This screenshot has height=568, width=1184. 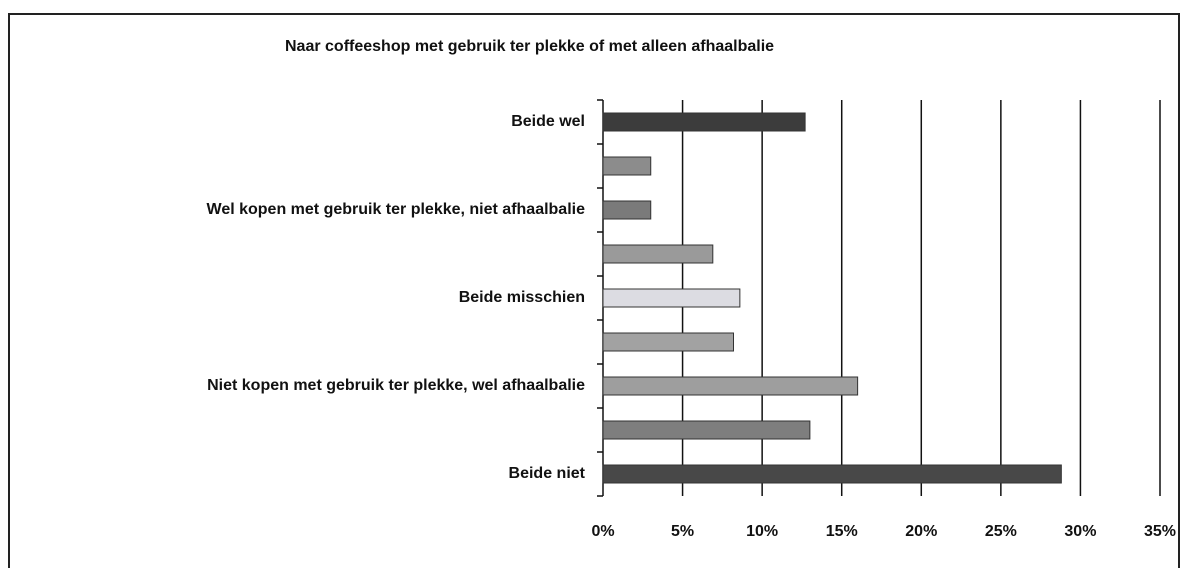 I want to click on y-tick-label: Beide wel, so click(x=548, y=121).